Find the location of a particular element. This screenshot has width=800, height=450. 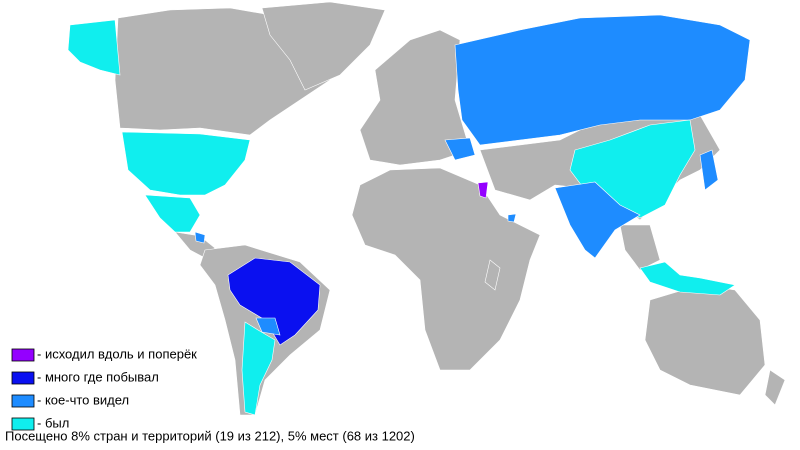

se-asia is located at coordinates (640, 247).